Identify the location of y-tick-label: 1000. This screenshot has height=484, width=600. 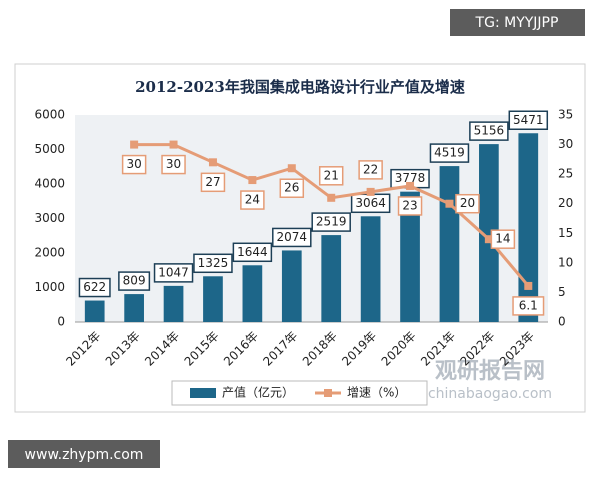
(49, 287).